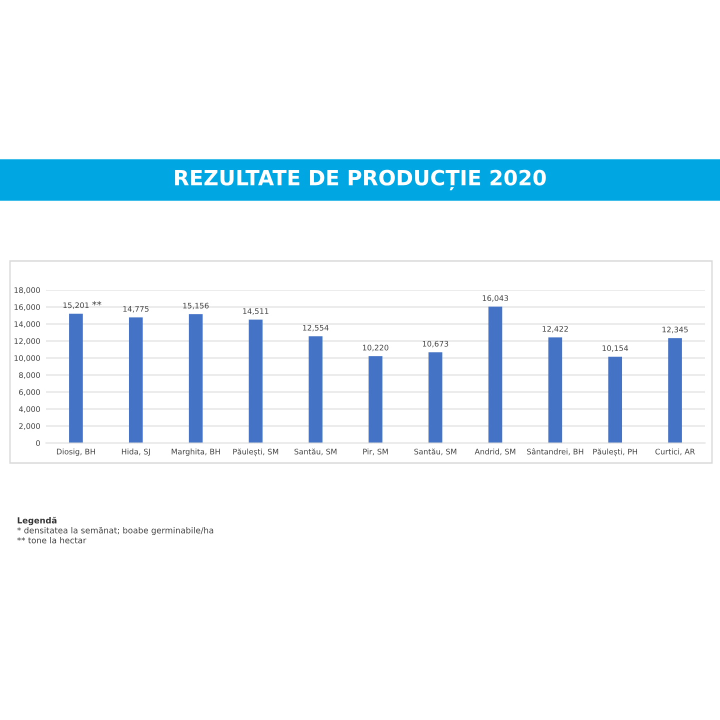 This screenshot has height=720, width=720. Describe the element at coordinates (97, 303) in the screenshot. I see `annotation: **` at that location.